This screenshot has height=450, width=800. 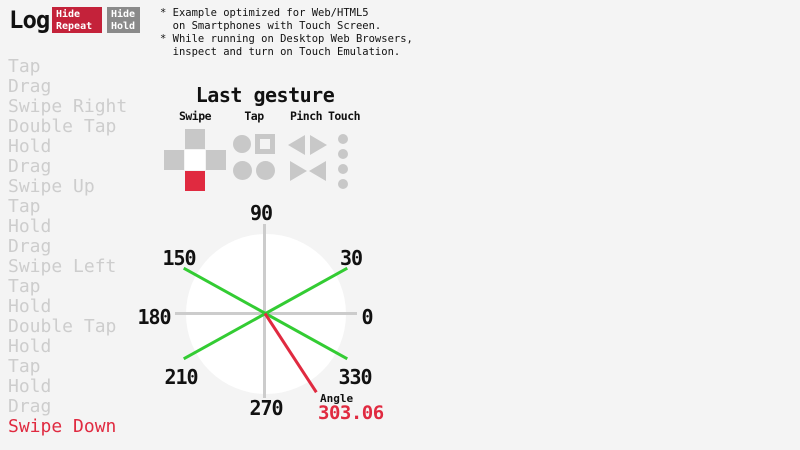 What do you see at coordinates (344, 116) in the screenshot?
I see `touch-column-label: Touch` at bounding box center [344, 116].